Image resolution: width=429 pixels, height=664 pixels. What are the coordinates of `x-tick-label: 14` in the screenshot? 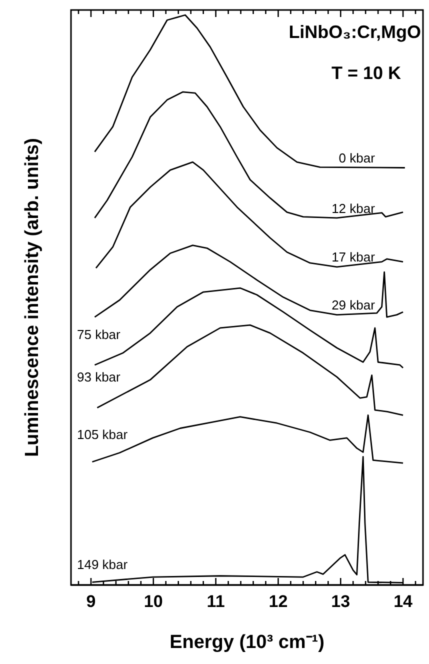 It's located at (404, 602).